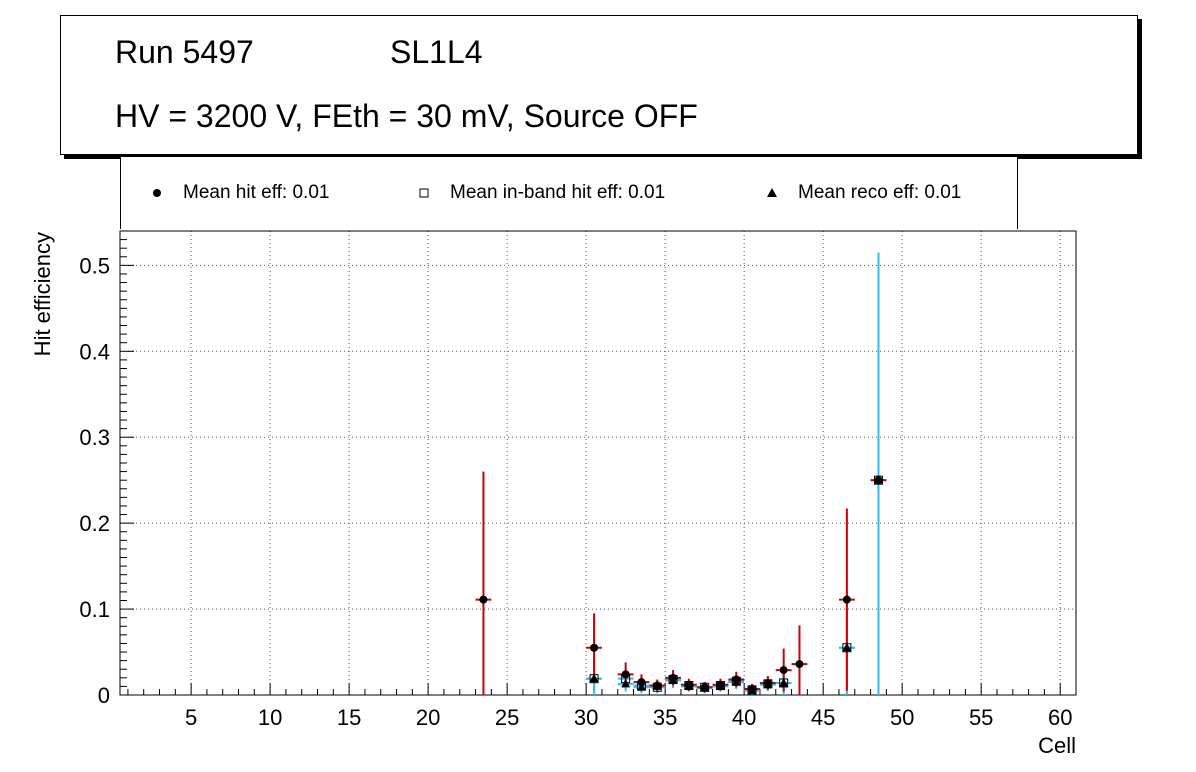 This screenshot has height=772, width=1196. I want to click on circle-marker-icon, so click(157, 193).